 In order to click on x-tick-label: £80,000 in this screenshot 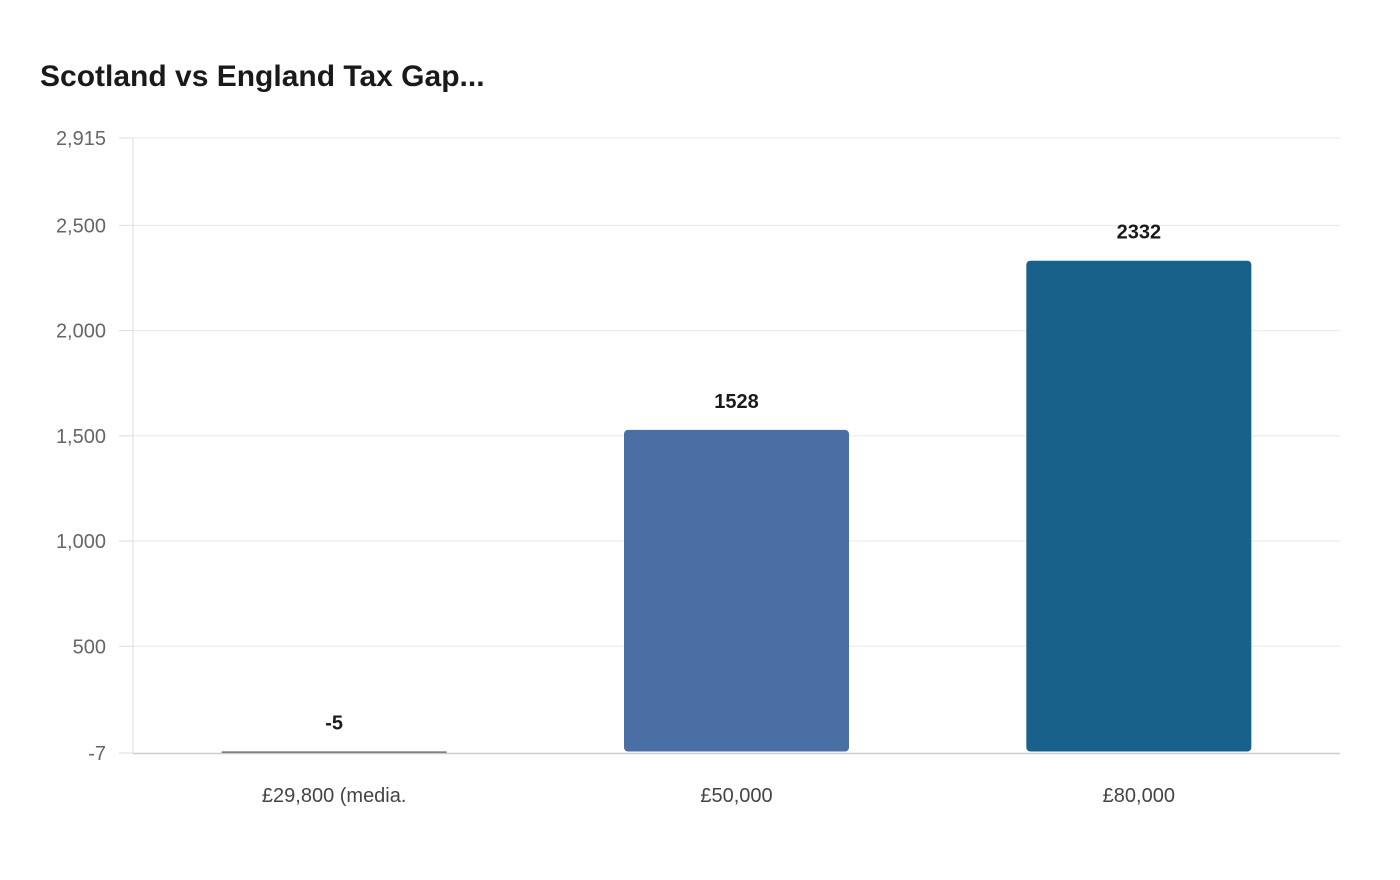, I will do `click(1139, 796)`.